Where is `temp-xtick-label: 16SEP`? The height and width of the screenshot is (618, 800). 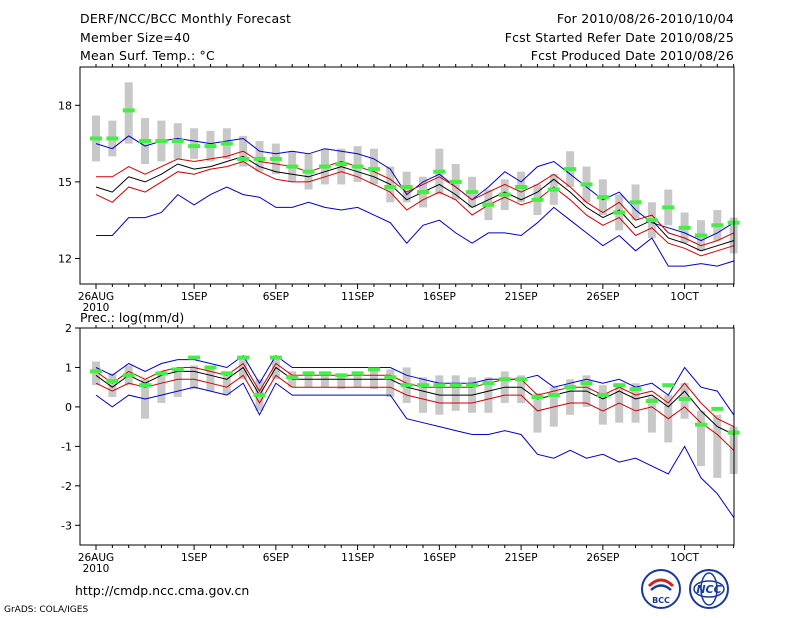
temp-xtick-label: 16SEP is located at coordinates (439, 297).